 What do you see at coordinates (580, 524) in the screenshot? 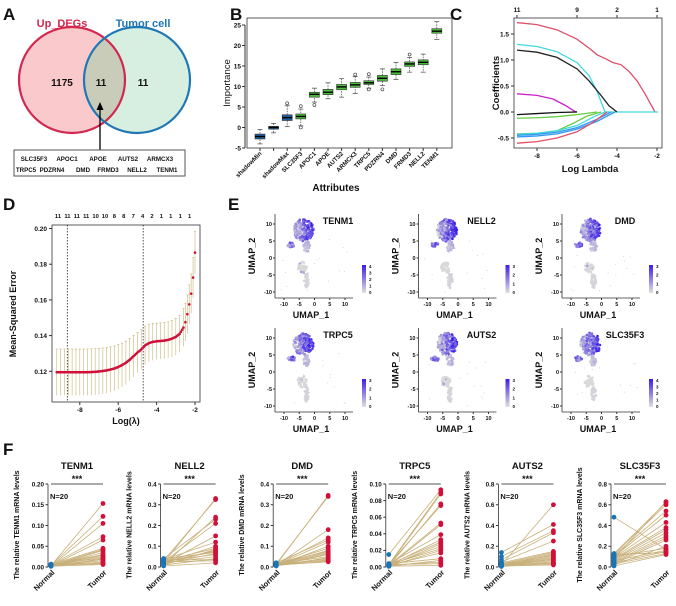
I see `y-axis-label: The relative SLC35F3 mRNA levels` at bounding box center [580, 524].